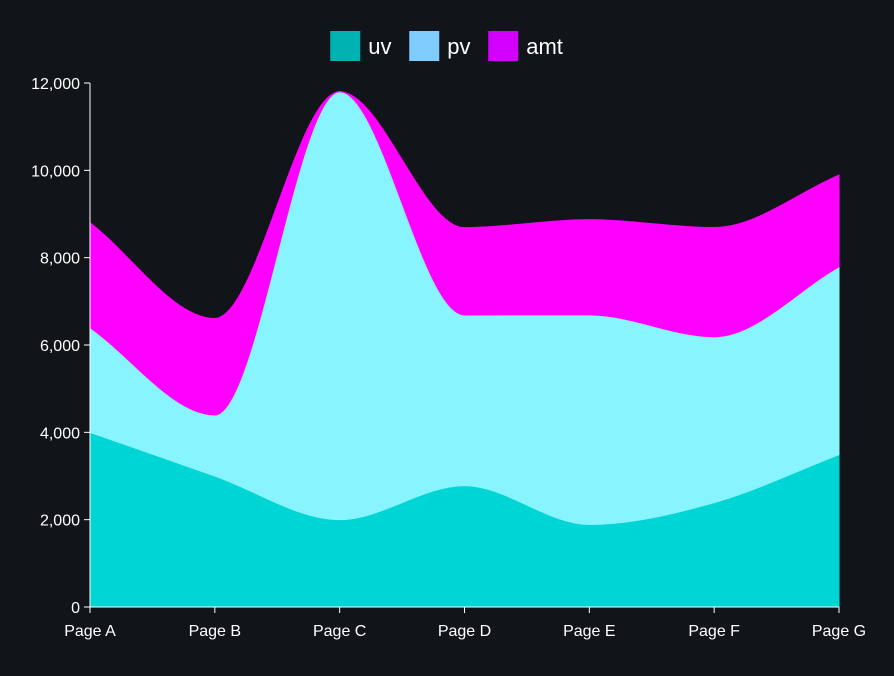 The image size is (894, 676). What do you see at coordinates (339, 631) in the screenshot?
I see `x-tick-label: Page C` at bounding box center [339, 631].